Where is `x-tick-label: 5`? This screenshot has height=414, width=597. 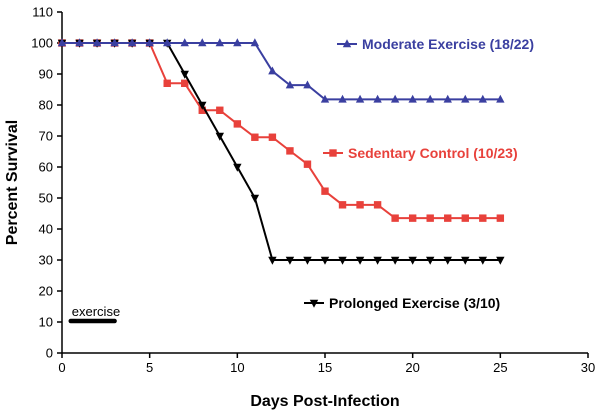 x-tick-label: 5 is located at coordinates (149, 367).